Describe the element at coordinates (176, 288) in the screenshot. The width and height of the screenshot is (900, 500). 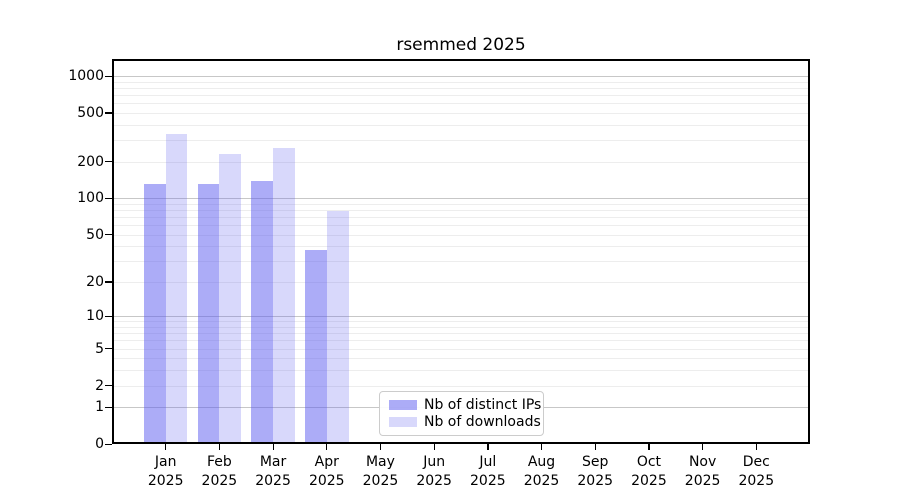
I see `bar-nb-of-downloads-jan` at that location.